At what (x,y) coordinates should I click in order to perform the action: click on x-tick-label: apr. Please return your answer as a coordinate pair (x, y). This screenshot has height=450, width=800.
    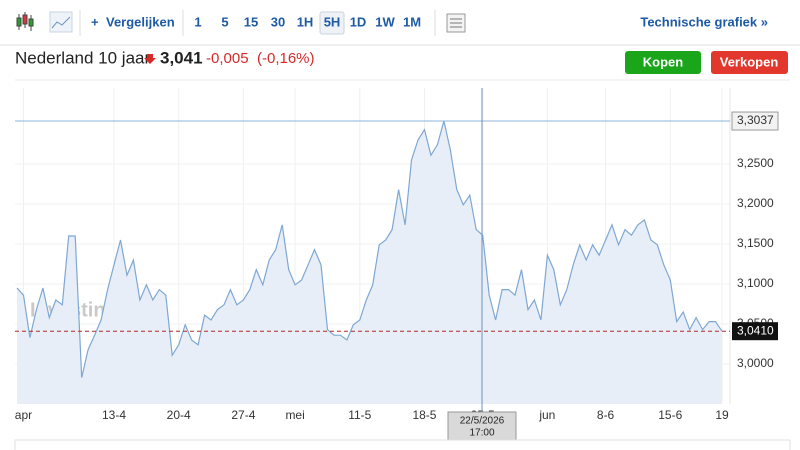
    Looking at the image, I should click on (23, 415).